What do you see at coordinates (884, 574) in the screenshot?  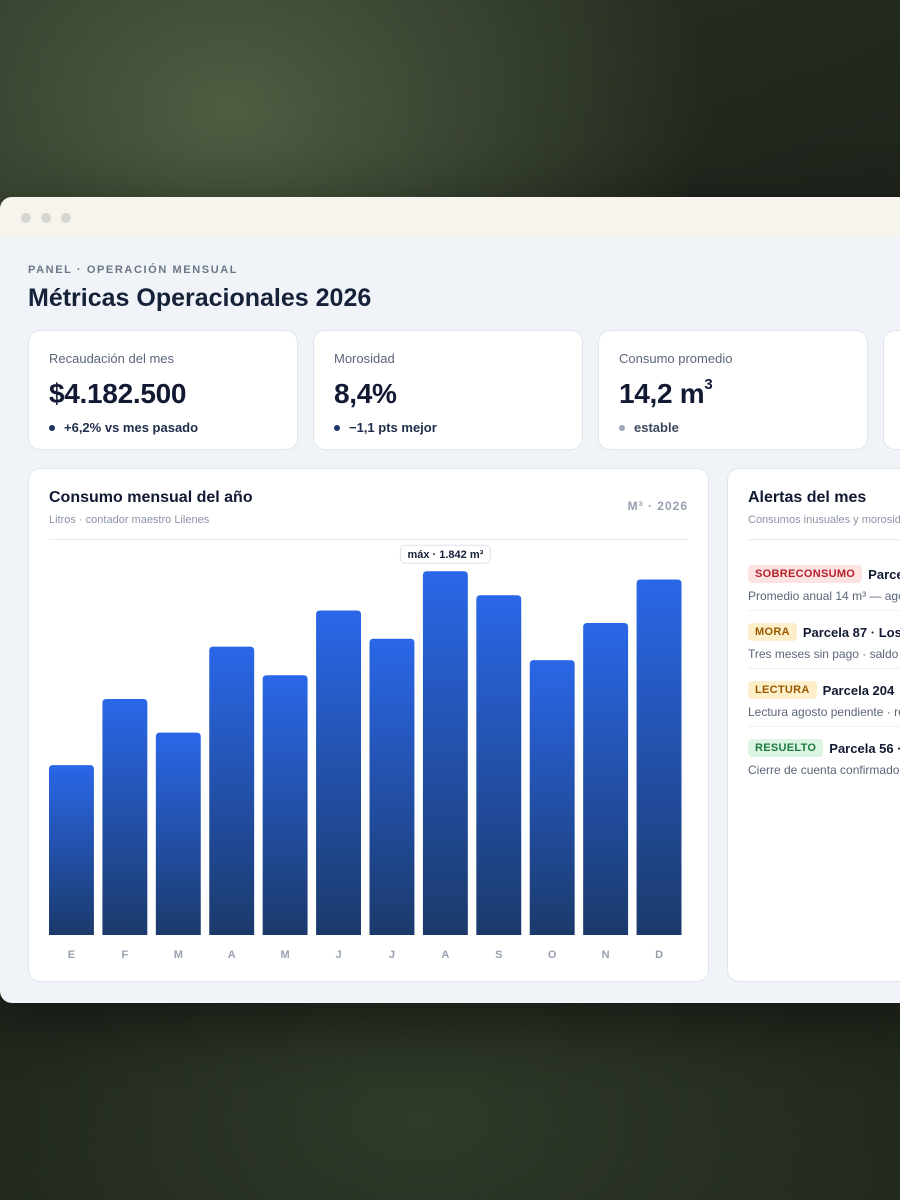 I see `alert-title: Parcela 132` at bounding box center [884, 574].